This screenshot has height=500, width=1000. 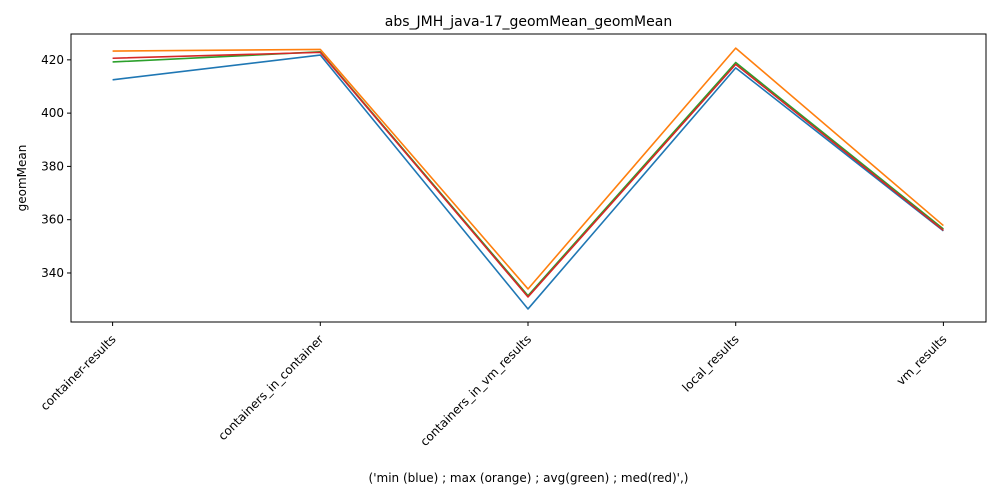 What do you see at coordinates (52, 166) in the screenshot?
I see `y-tick-label-2: 380` at bounding box center [52, 166].